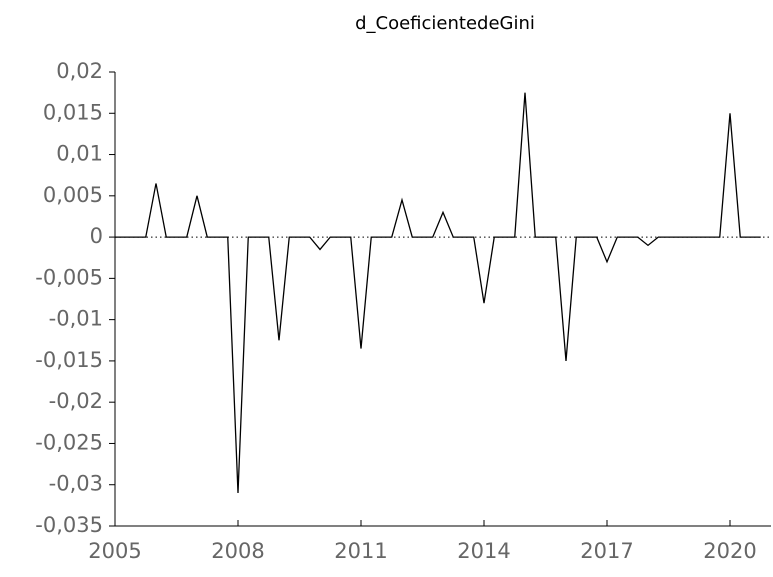 The image size is (773, 577). What do you see at coordinates (76, 319) in the screenshot?
I see `y-tick-label: -0,01` at bounding box center [76, 319].